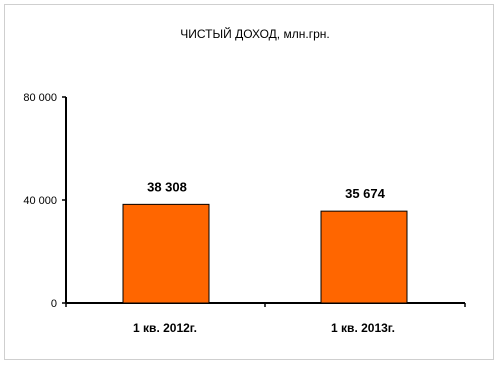 The image size is (499, 365). What do you see at coordinates (40, 98) in the screenshot?
I see `y-tick-label: 80 000` at bounding box center [40, 98].